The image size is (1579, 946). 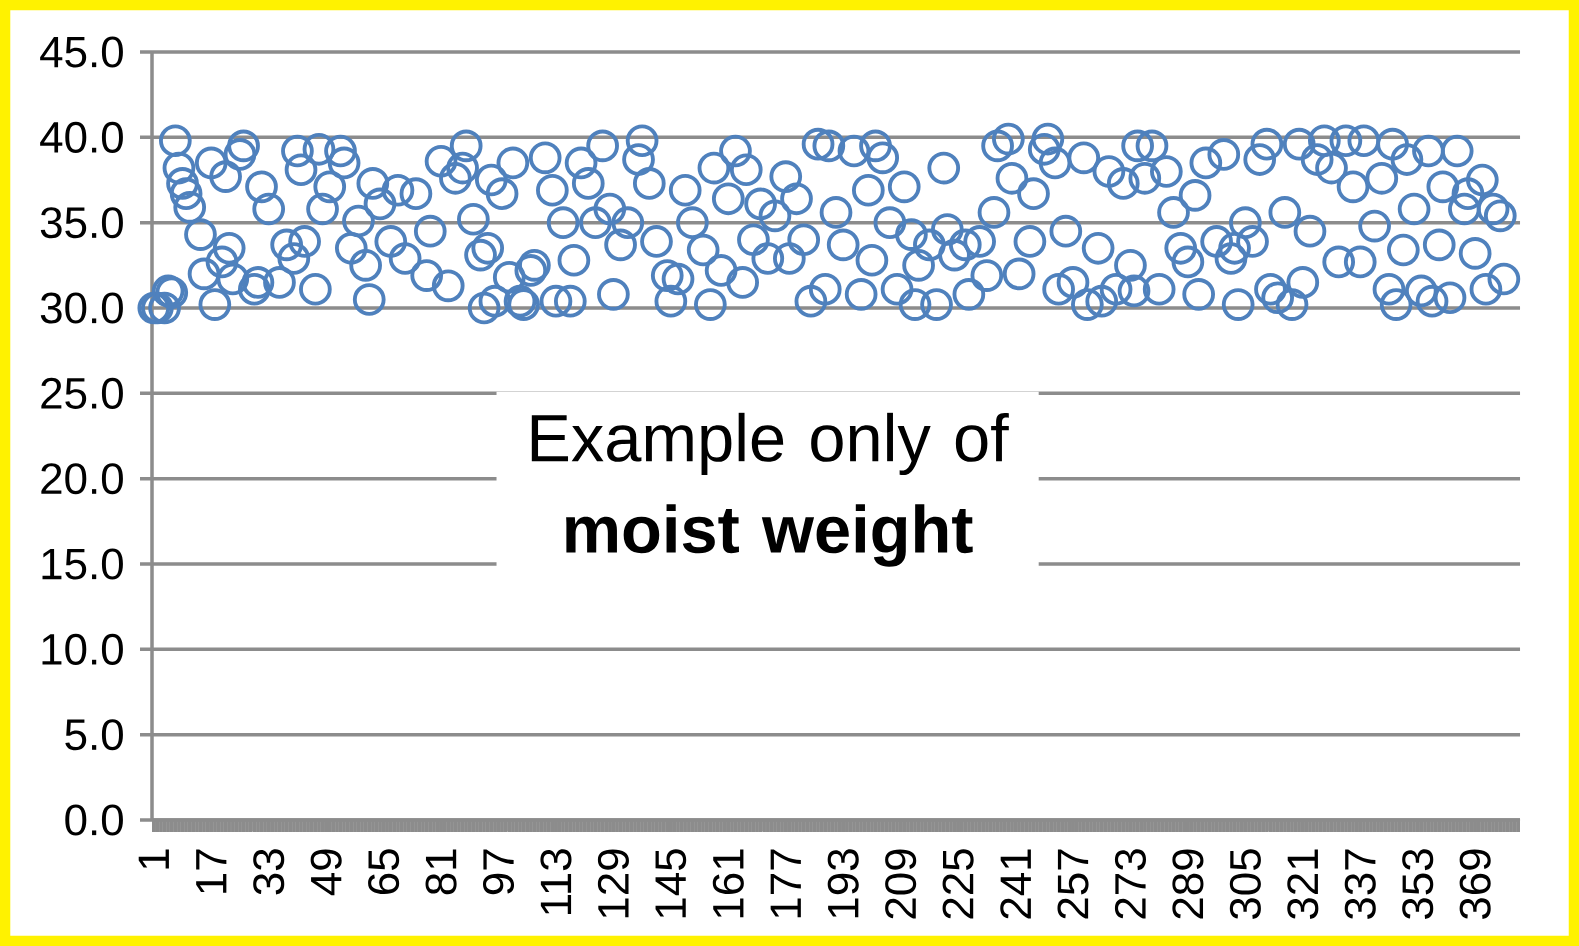 What do you see at coordinates (94, 820) in the screenshot?
I see `y-tick-label: 0.0` at bounding box center [94, 820].